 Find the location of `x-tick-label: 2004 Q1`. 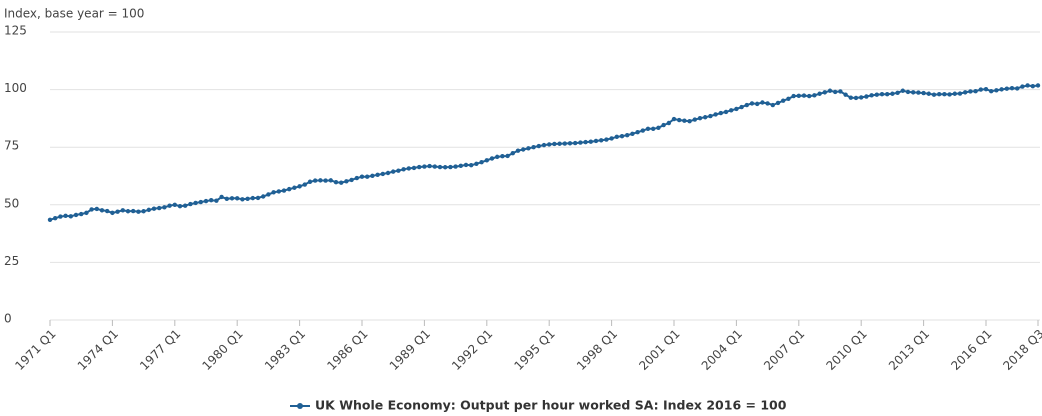

x-tick-label: 2004 Q1 is located at coordinates (722, 350).